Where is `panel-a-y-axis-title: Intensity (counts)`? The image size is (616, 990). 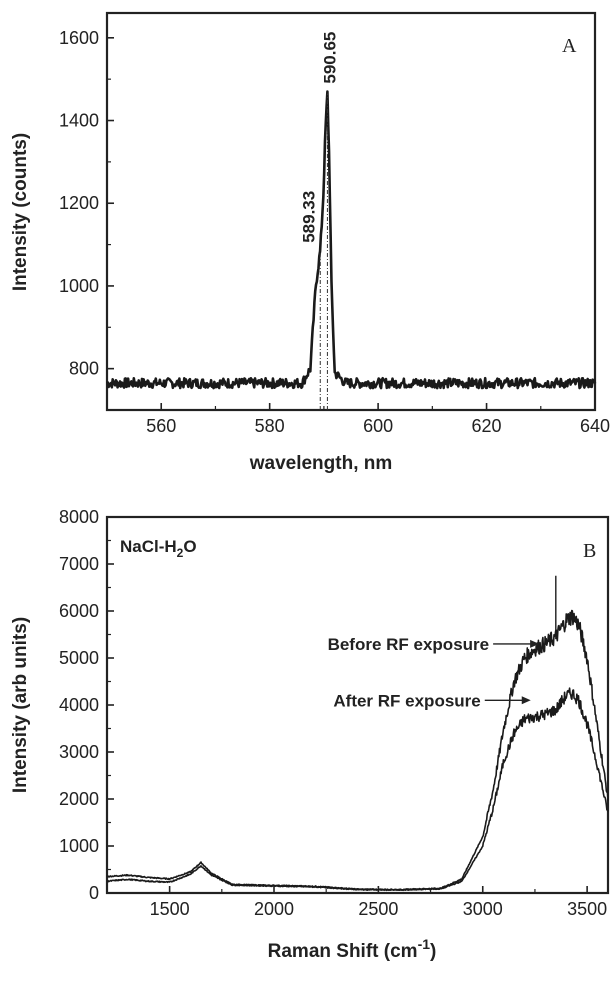 panel-a-y-axis-title: Intensity (counts) is located at coordinates (20, 212).